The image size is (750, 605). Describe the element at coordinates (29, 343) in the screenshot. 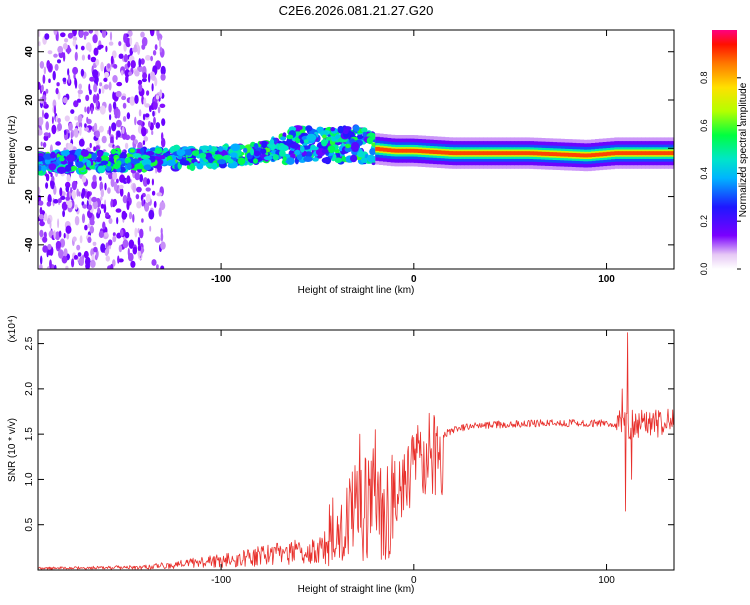

I see `snr-y-tick-label: 2.5` at that location.